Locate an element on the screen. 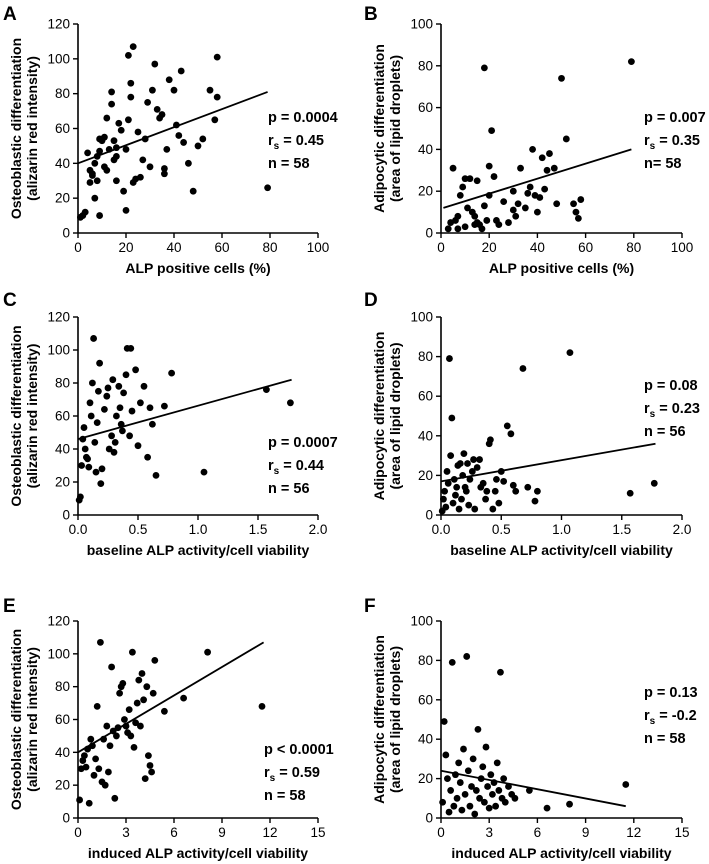 Image resolution: width=709 pixels, height=864 pixels. sample-size: n = 58 is located at coordinates (665, 739).